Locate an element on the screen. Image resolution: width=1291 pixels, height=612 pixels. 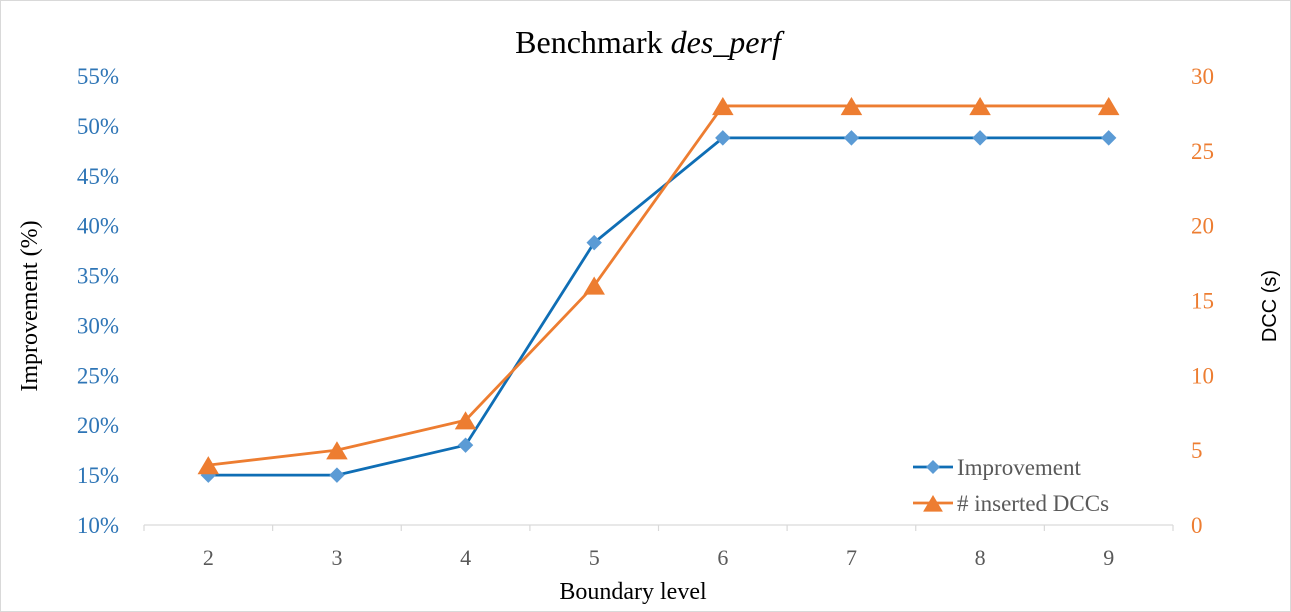
x-tick-label: 2 is located at coordinates (208, 557).